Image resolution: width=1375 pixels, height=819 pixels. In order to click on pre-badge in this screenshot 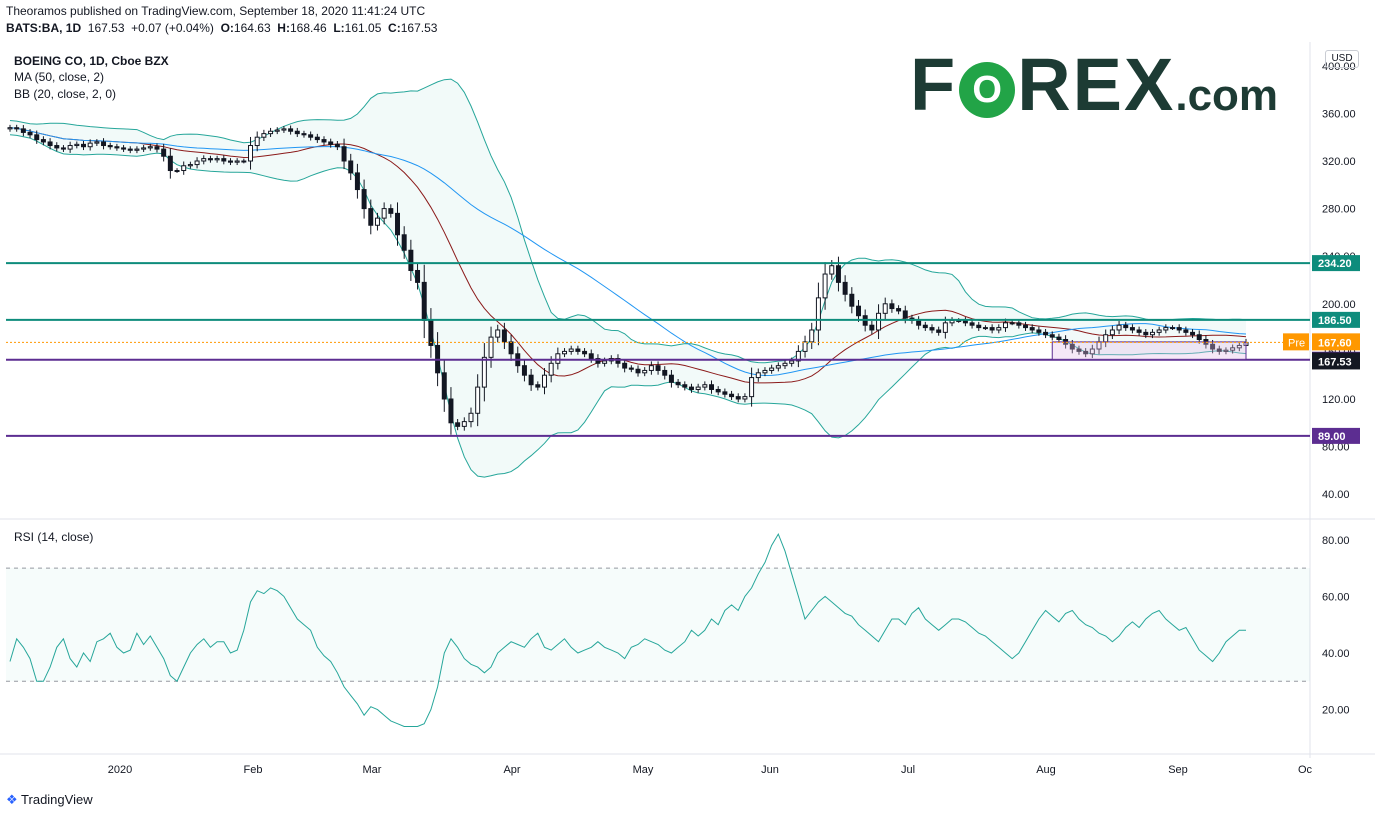, I will do `click(1296, 342)`.